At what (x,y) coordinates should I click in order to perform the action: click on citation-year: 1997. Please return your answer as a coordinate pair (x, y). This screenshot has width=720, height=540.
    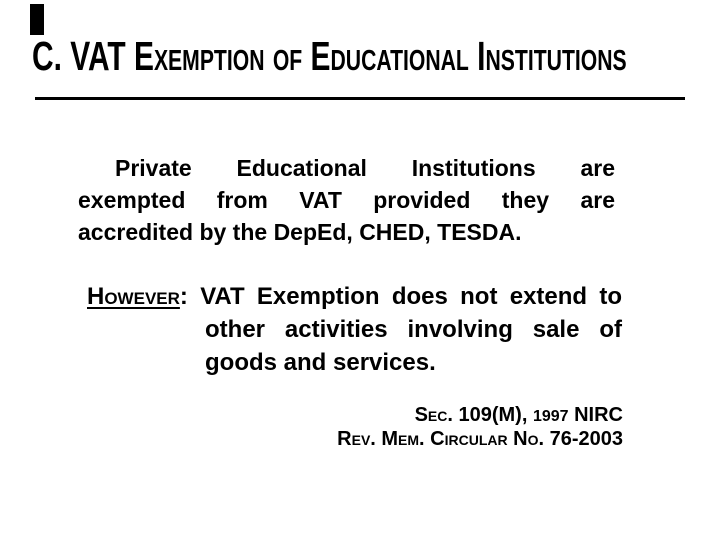
    Looking at the image, I should click on (550, 416).